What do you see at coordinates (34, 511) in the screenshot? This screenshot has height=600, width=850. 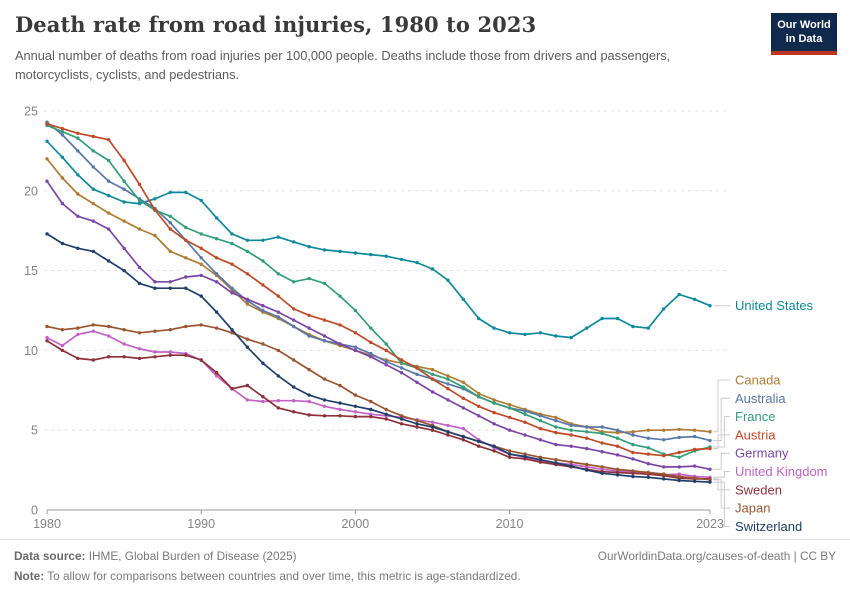 I see `y-tick-label-0: 0` at bounding box center [34, 511].